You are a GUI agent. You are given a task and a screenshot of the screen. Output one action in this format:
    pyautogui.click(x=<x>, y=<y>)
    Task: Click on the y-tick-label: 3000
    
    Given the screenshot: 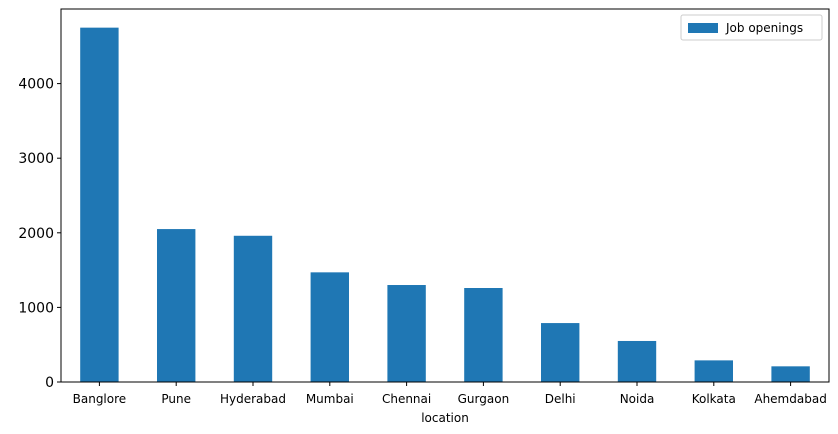 What is the action you would take?
    pyautogui.click(x=36, y=159)
    